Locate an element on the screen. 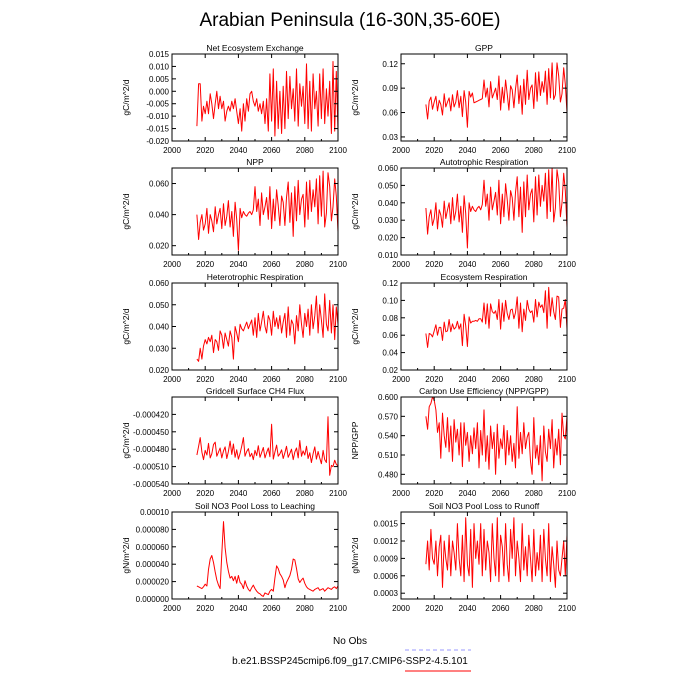 The height and width of the screenshot is (700, 700). y-tick-label-no3leach: 0.000000 is located at coordinates (153, 599).